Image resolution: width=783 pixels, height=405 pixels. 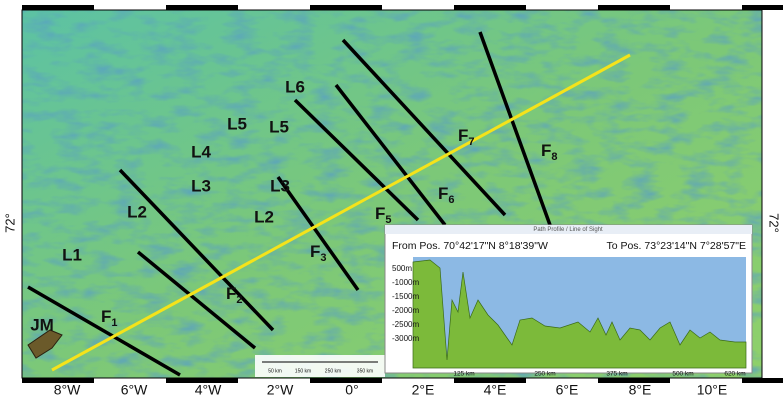 I want to click on longitude-label: 10°E, so click(x=712, y=390).